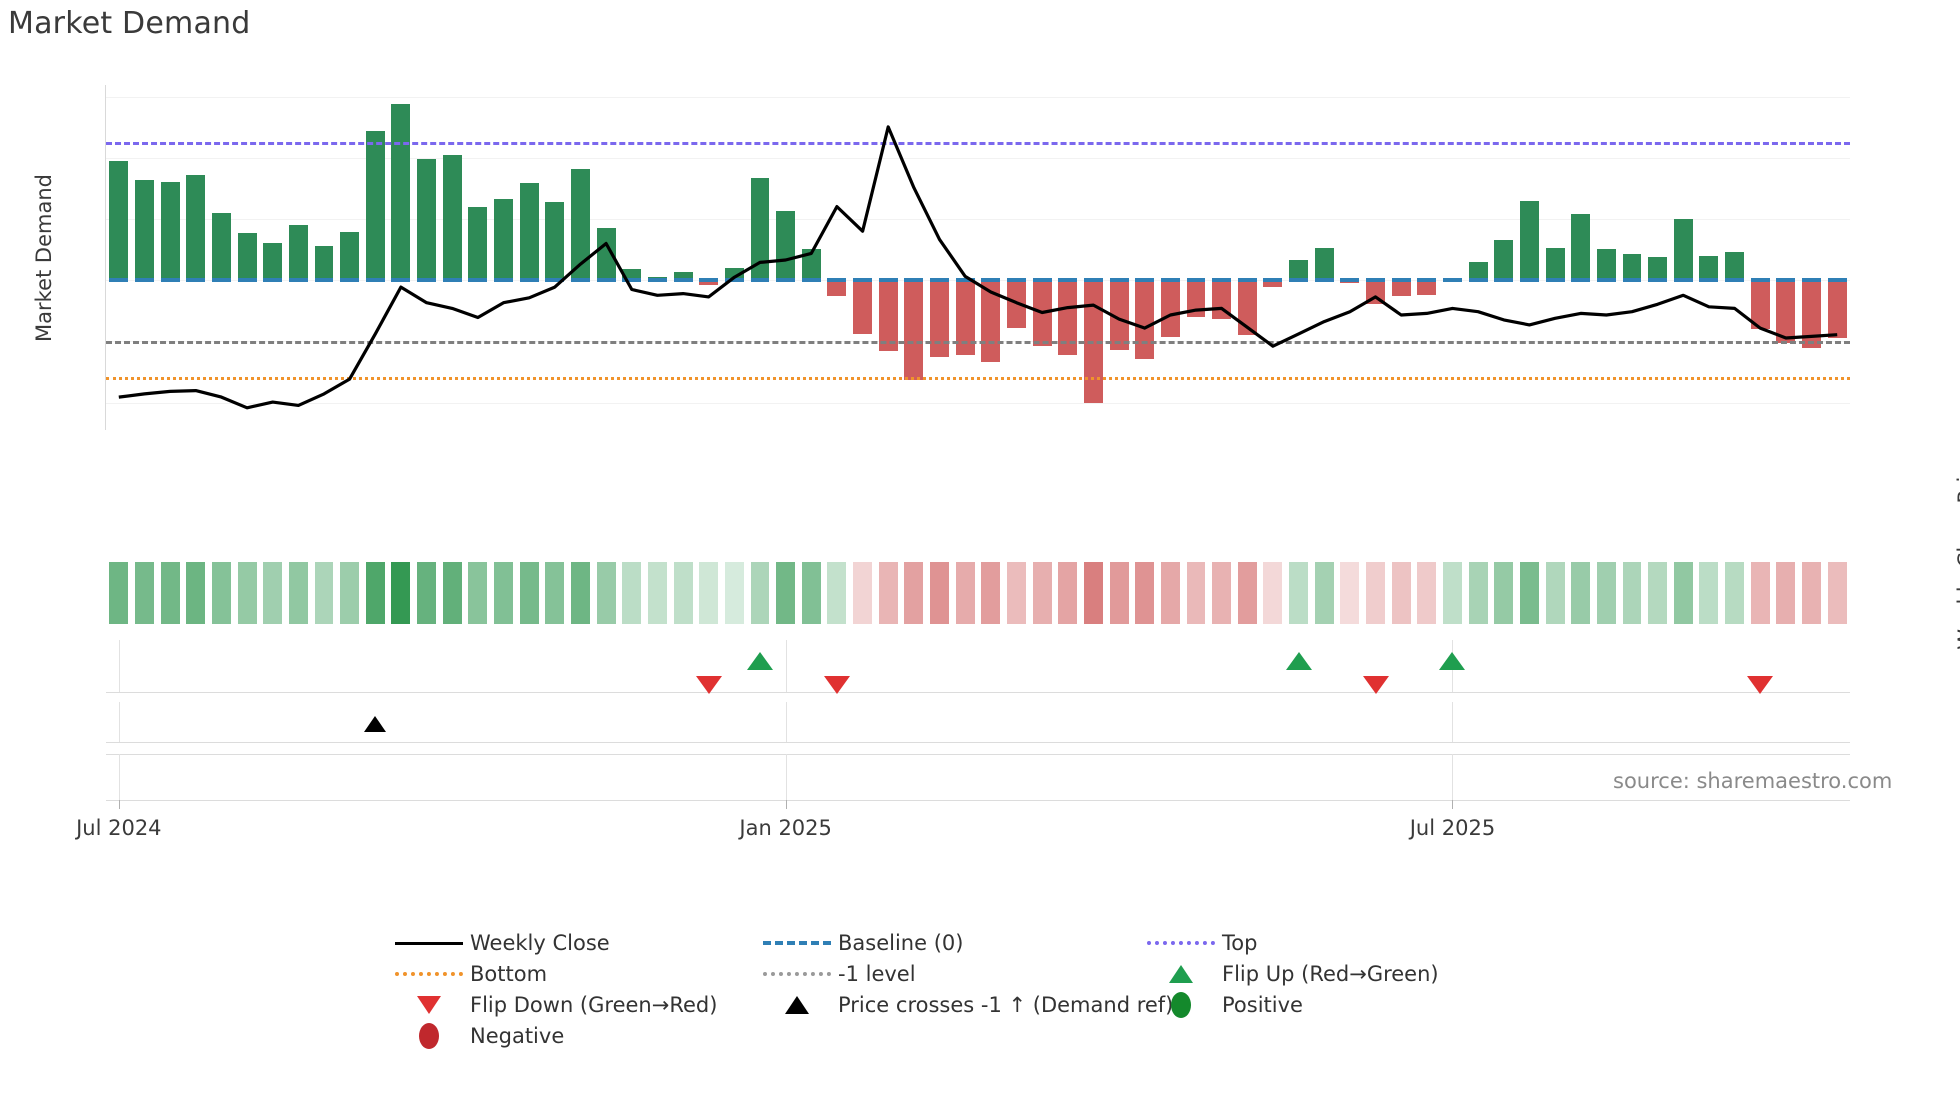 This screenshot has width=1960, height=1102. What do you see at coordinates (429, 1005) in the screenshot?
I see `flip-down-icon` at bounding box center [429, 1005].